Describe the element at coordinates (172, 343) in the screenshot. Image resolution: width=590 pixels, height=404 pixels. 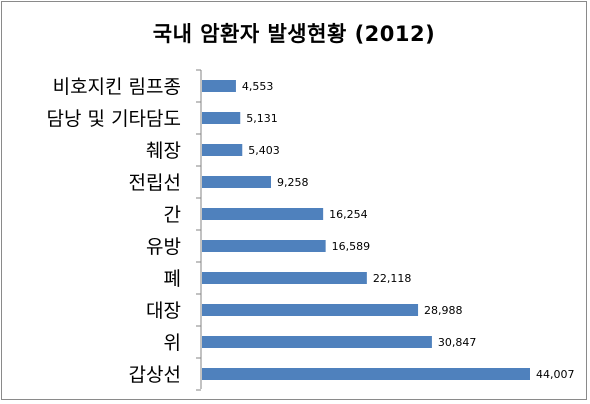
I see `category-label: 위` at that location.